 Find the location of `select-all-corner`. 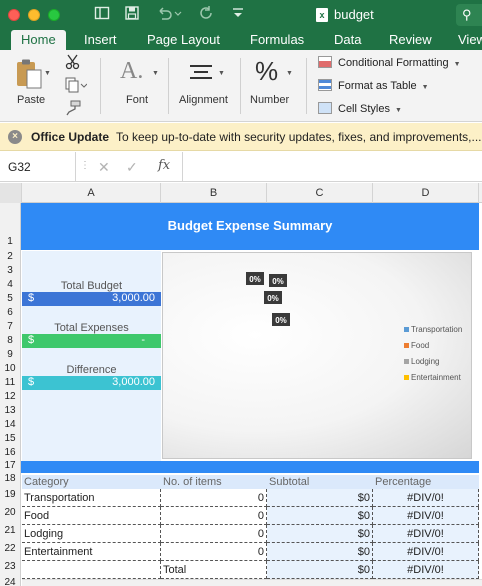

select-all-corner is located at coordinates (11, 193).